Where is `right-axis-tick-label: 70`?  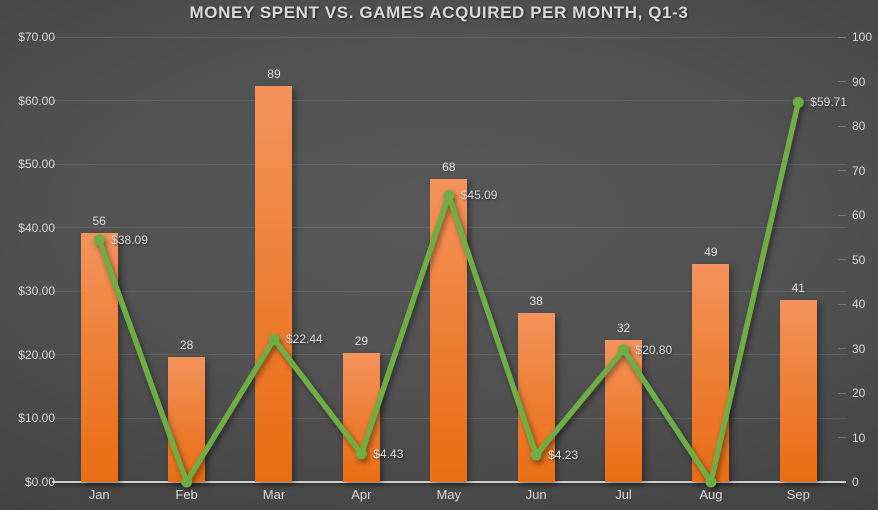
right-axis-tick-label: 70 is located at coordinates (859, 170).